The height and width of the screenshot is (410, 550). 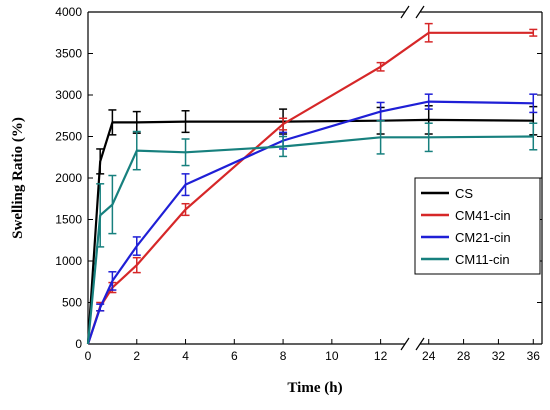 I want to click on x-tick-label: 32, so click(x=499, y=356).